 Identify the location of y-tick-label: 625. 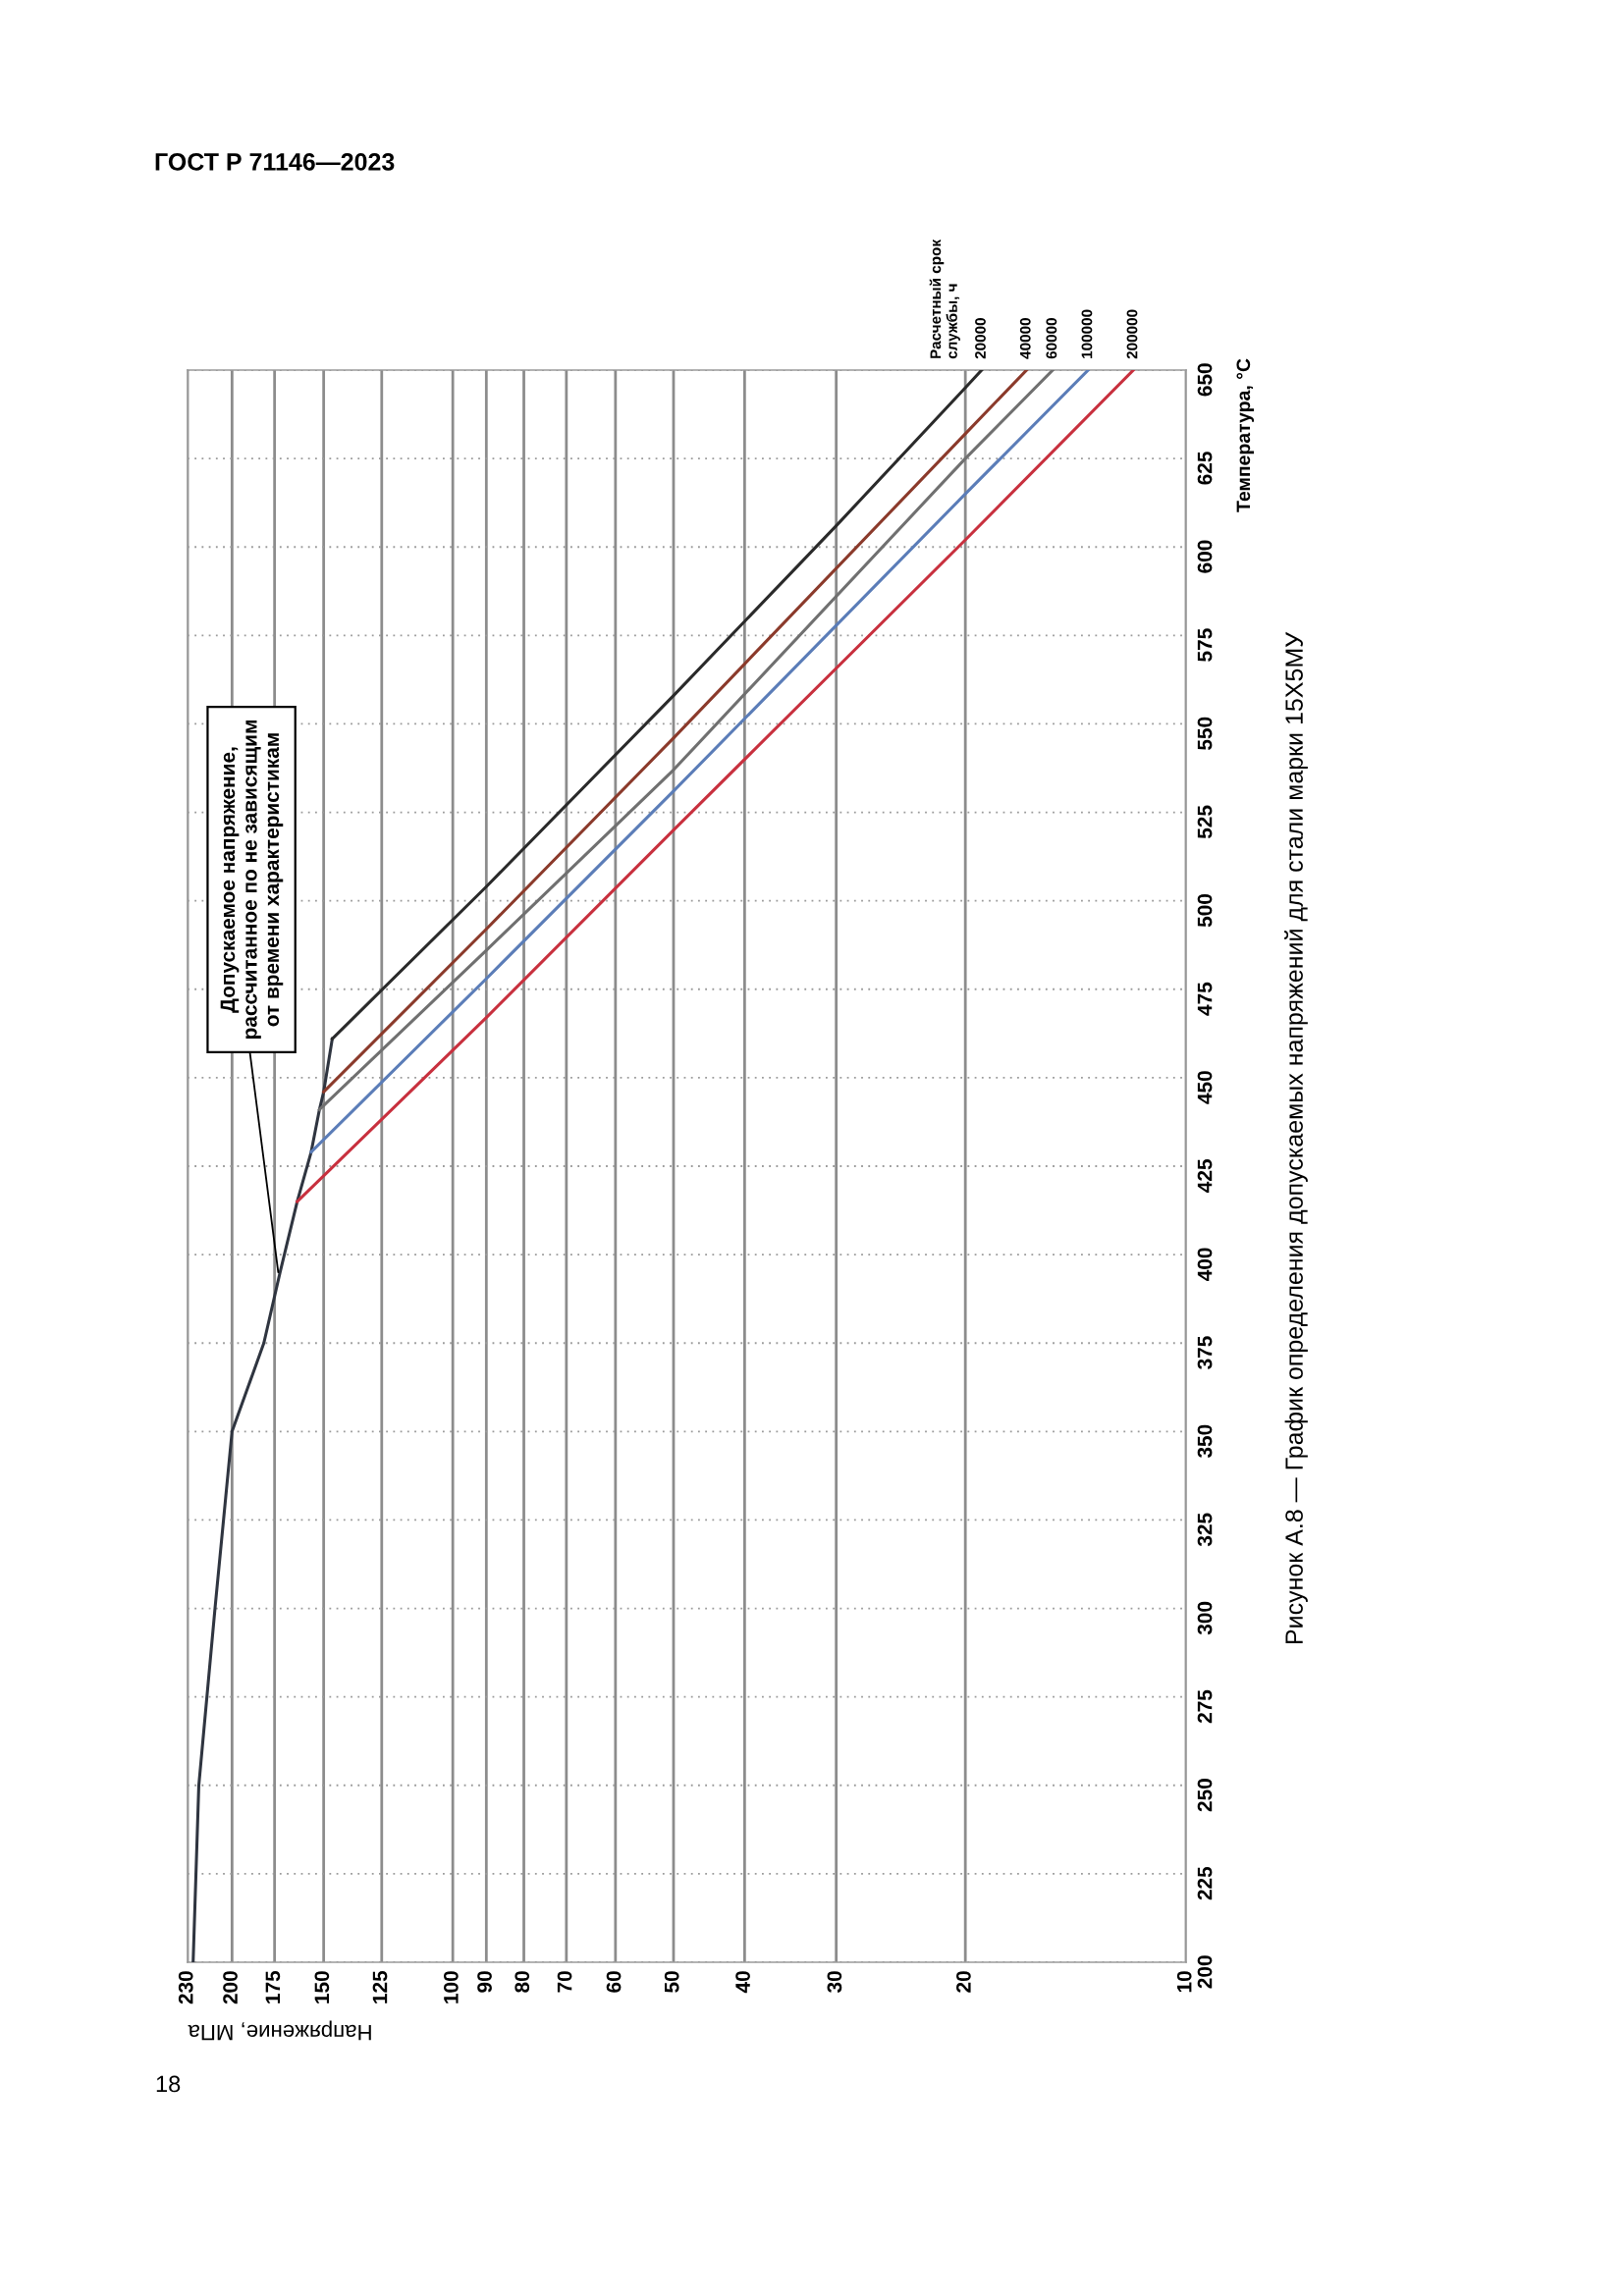
(1205, 468).